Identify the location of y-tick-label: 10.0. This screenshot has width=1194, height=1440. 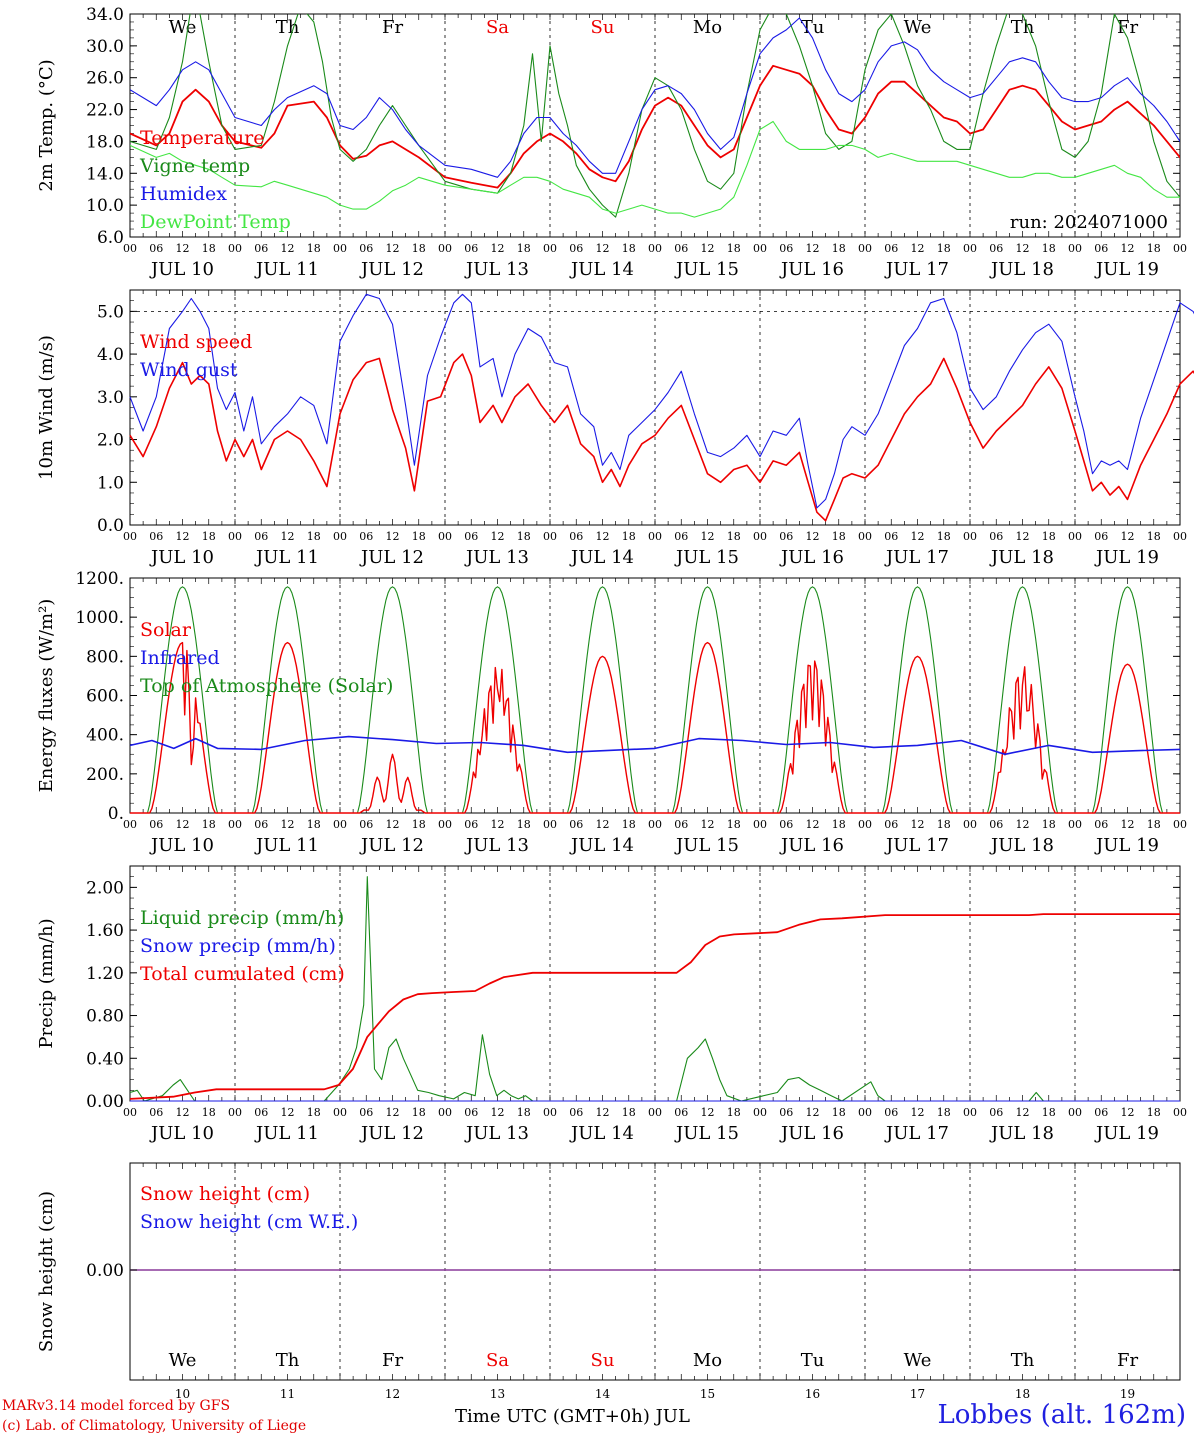
(105, 206).